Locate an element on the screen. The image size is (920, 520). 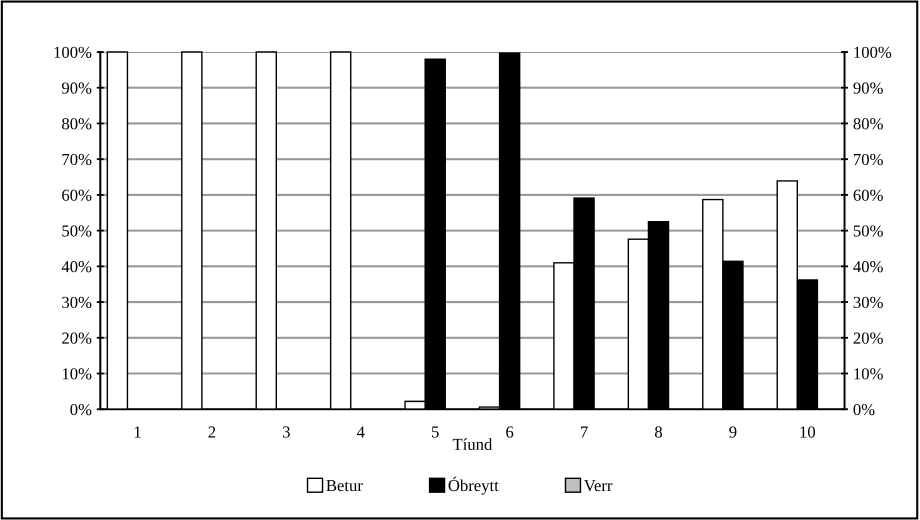
y-tick-label: 100% is located at coordinates (73, 52).